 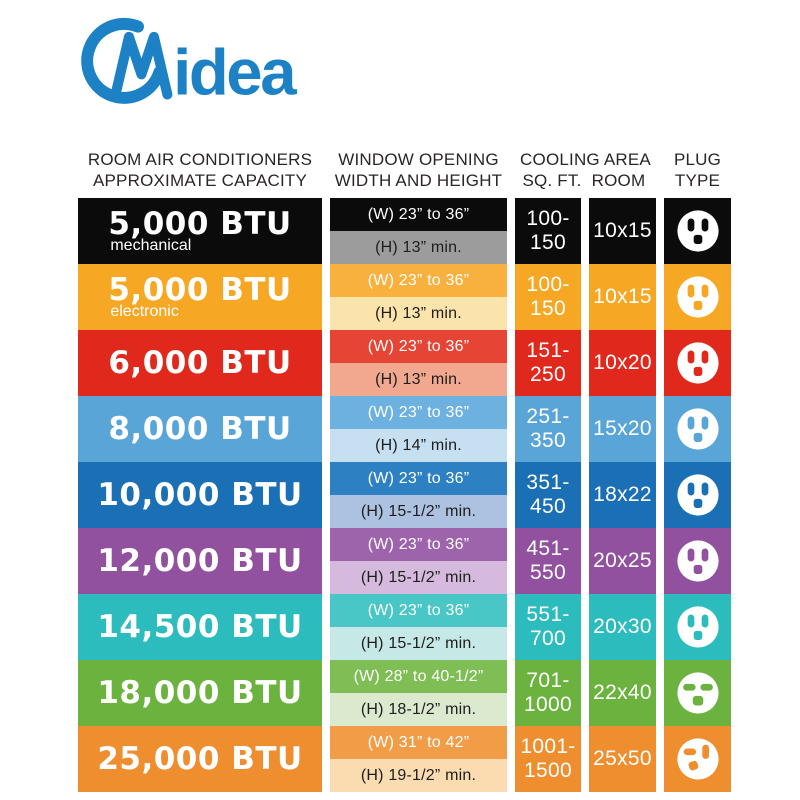 I want to click on outlet-perpendicular-icon, so click(x=697, y=759).